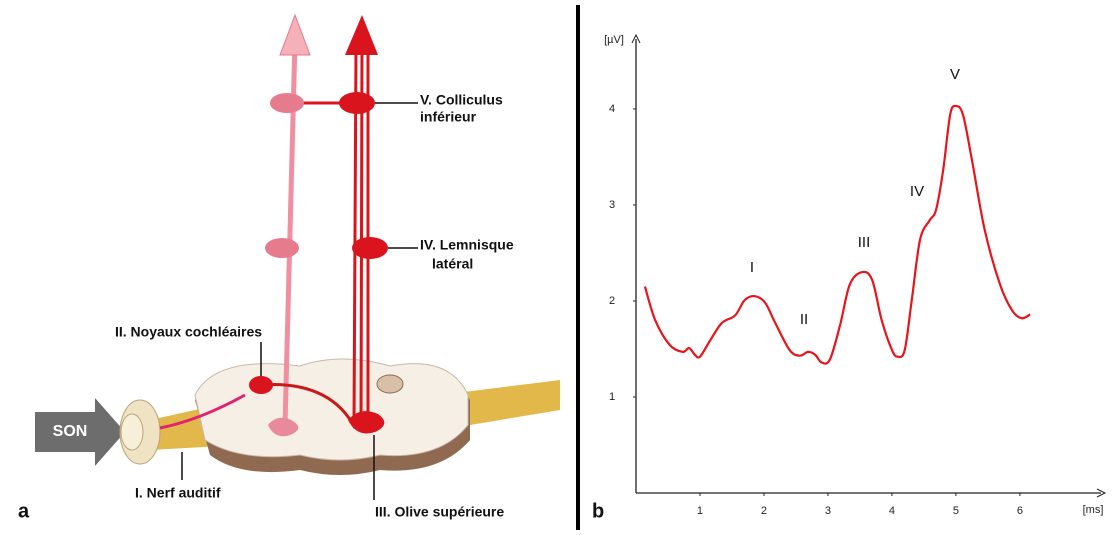  What do you see at coordinates (439, 512) in the screenshot?
I see `label: III. Olive supérieure` at bounding box center [439, 512].